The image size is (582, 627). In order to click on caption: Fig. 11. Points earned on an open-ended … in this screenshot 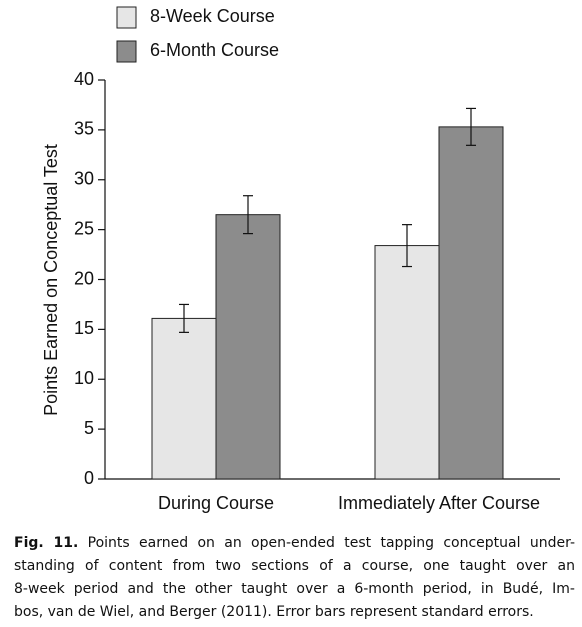, I will do `click(294, 578)`.